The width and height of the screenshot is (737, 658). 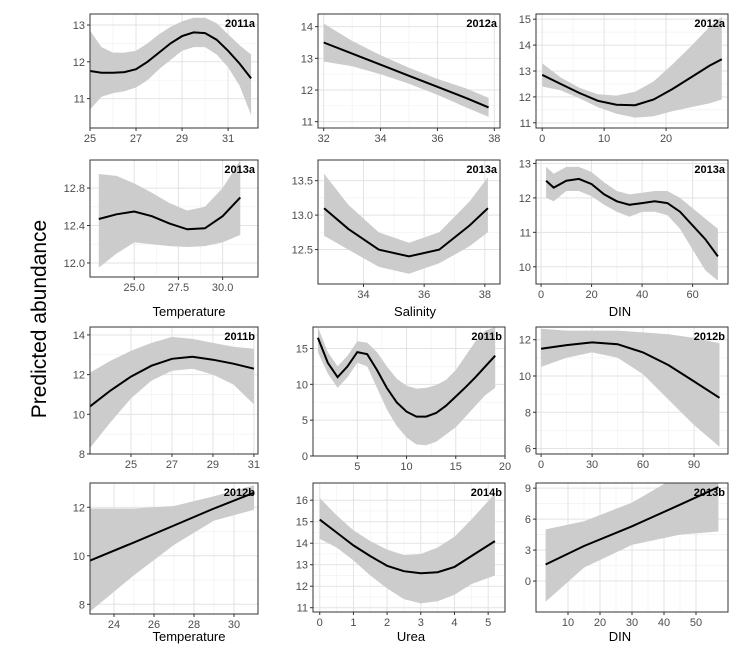 What do you see at coordinates (182, 139) in the screenshot?
I see `x-tick-label: 29` at bounding box center [182, 139].